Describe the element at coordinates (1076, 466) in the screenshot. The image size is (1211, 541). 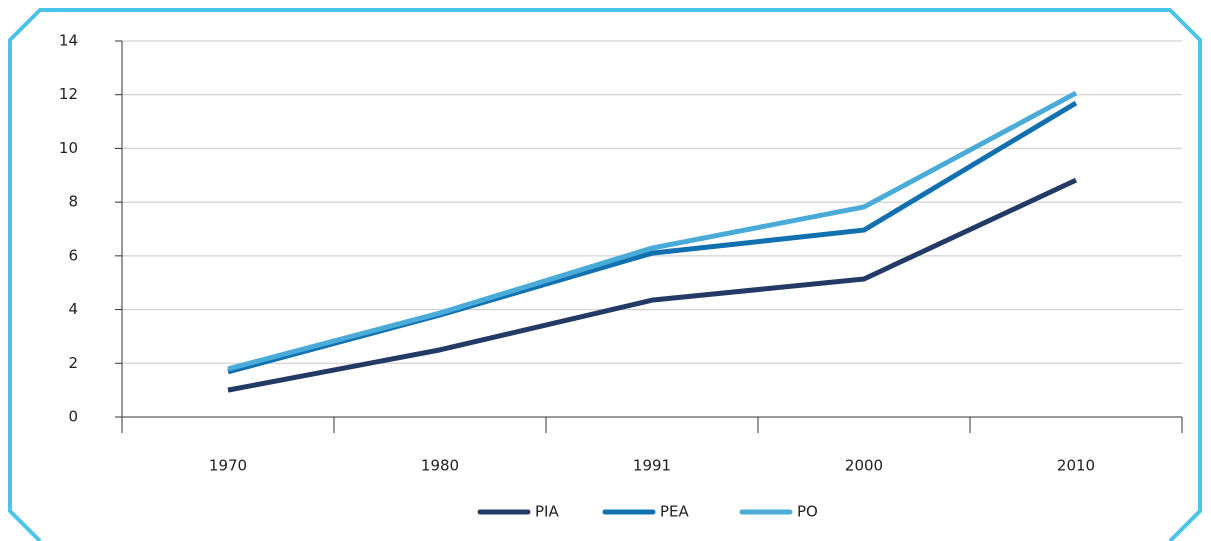
I see `x-tick-label: 2010` at that location.